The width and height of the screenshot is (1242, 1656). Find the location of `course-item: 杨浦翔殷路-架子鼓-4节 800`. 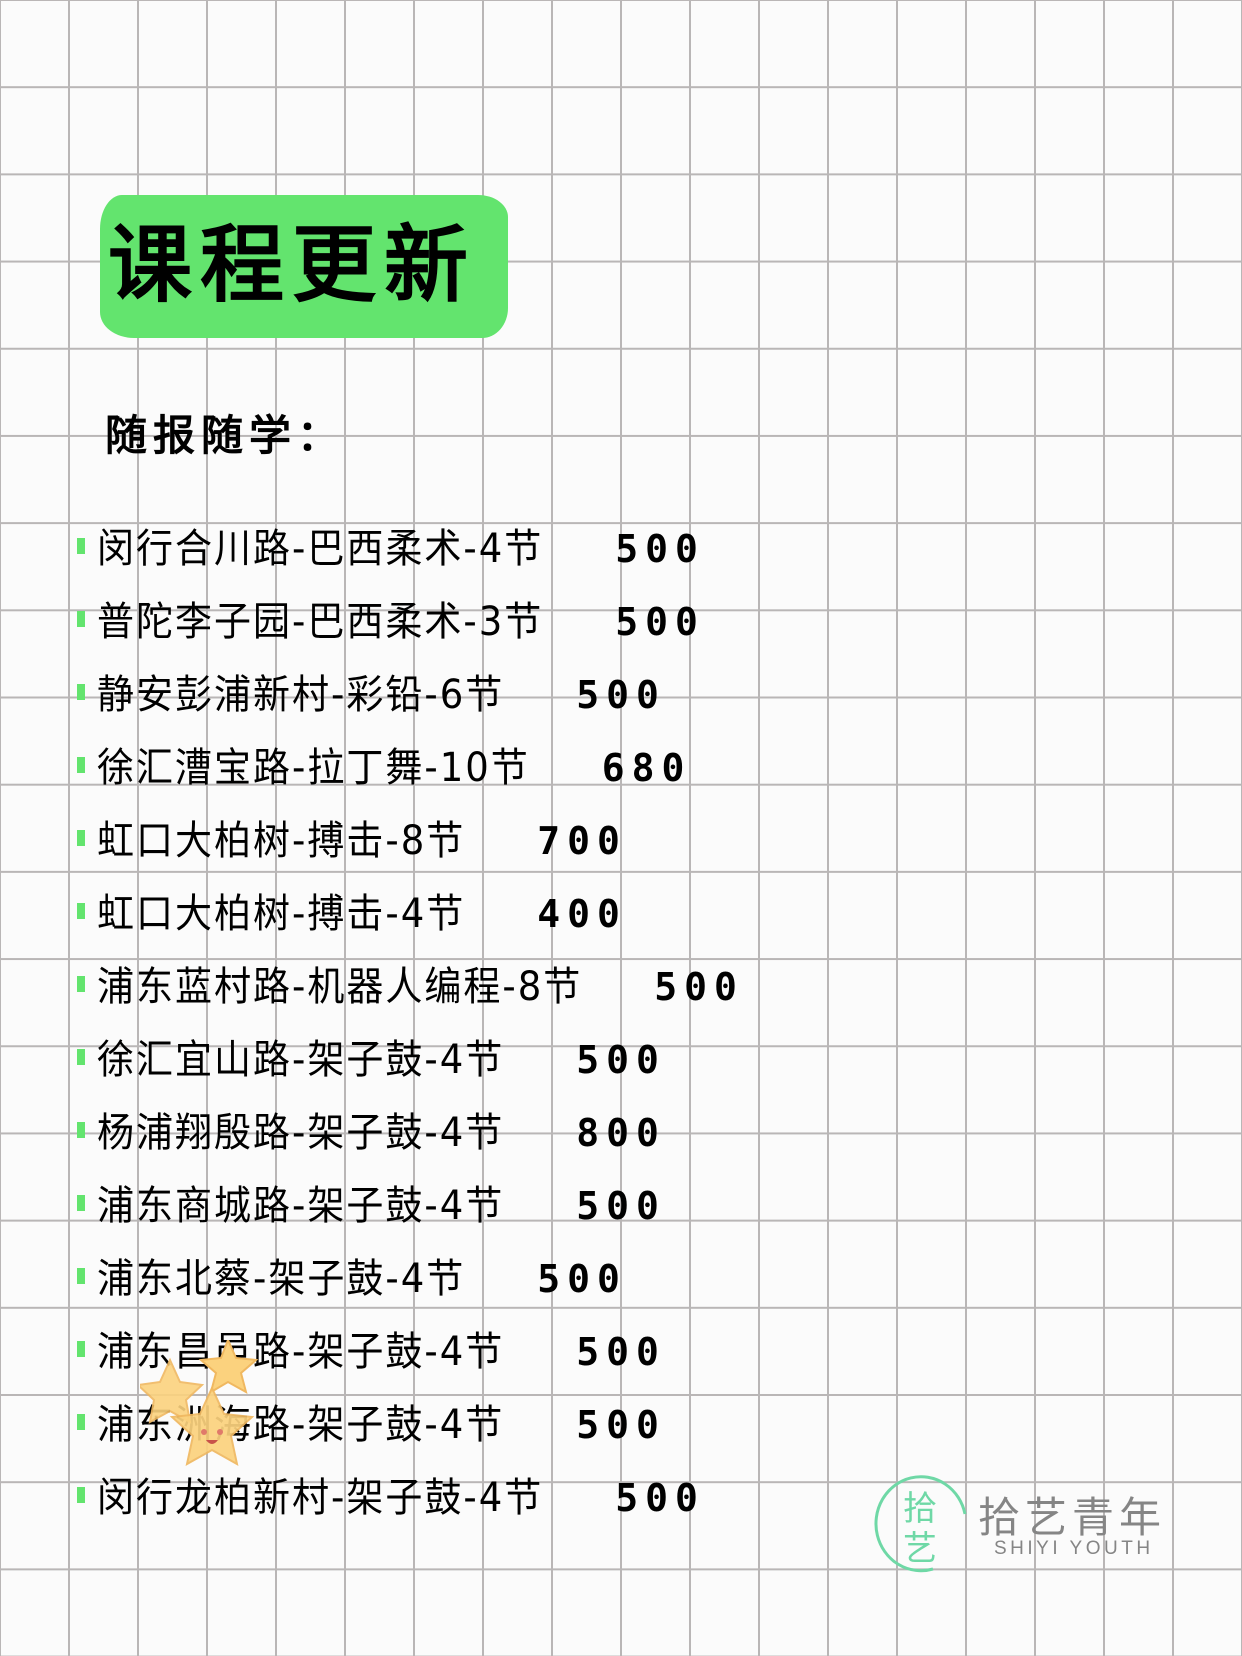

course-item: 杨浦翔殷路-架子鼓-4节 800 is located at coordinates (410, 1132).